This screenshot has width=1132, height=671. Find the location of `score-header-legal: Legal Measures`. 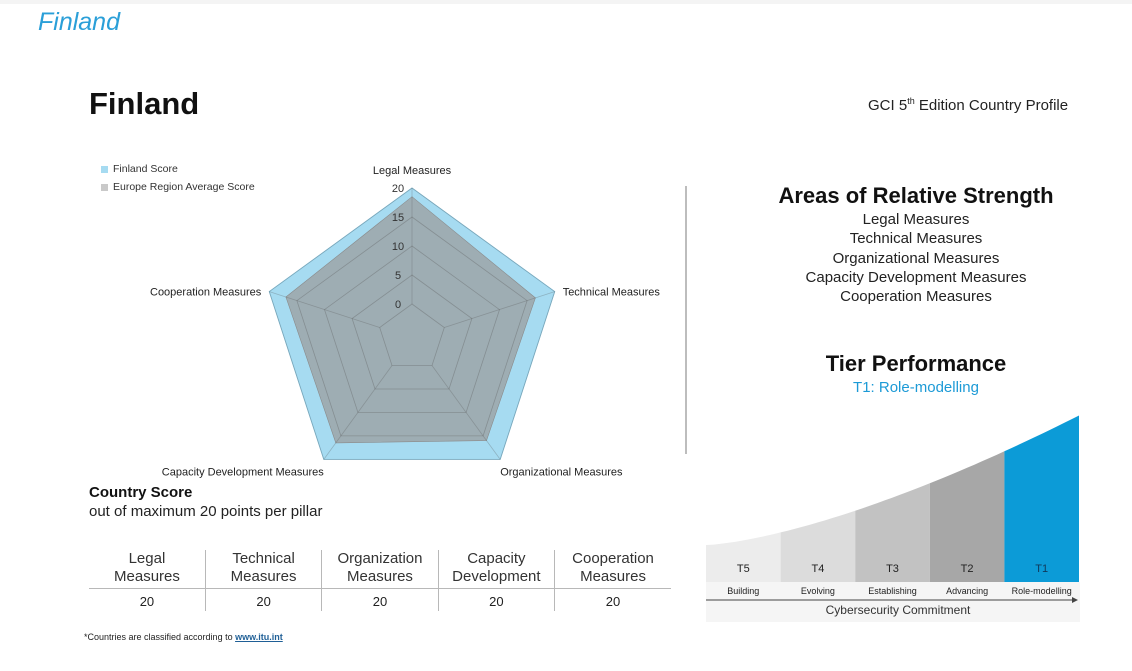

score-header-legal: Legal Measures is located at coordinates (147, 569).